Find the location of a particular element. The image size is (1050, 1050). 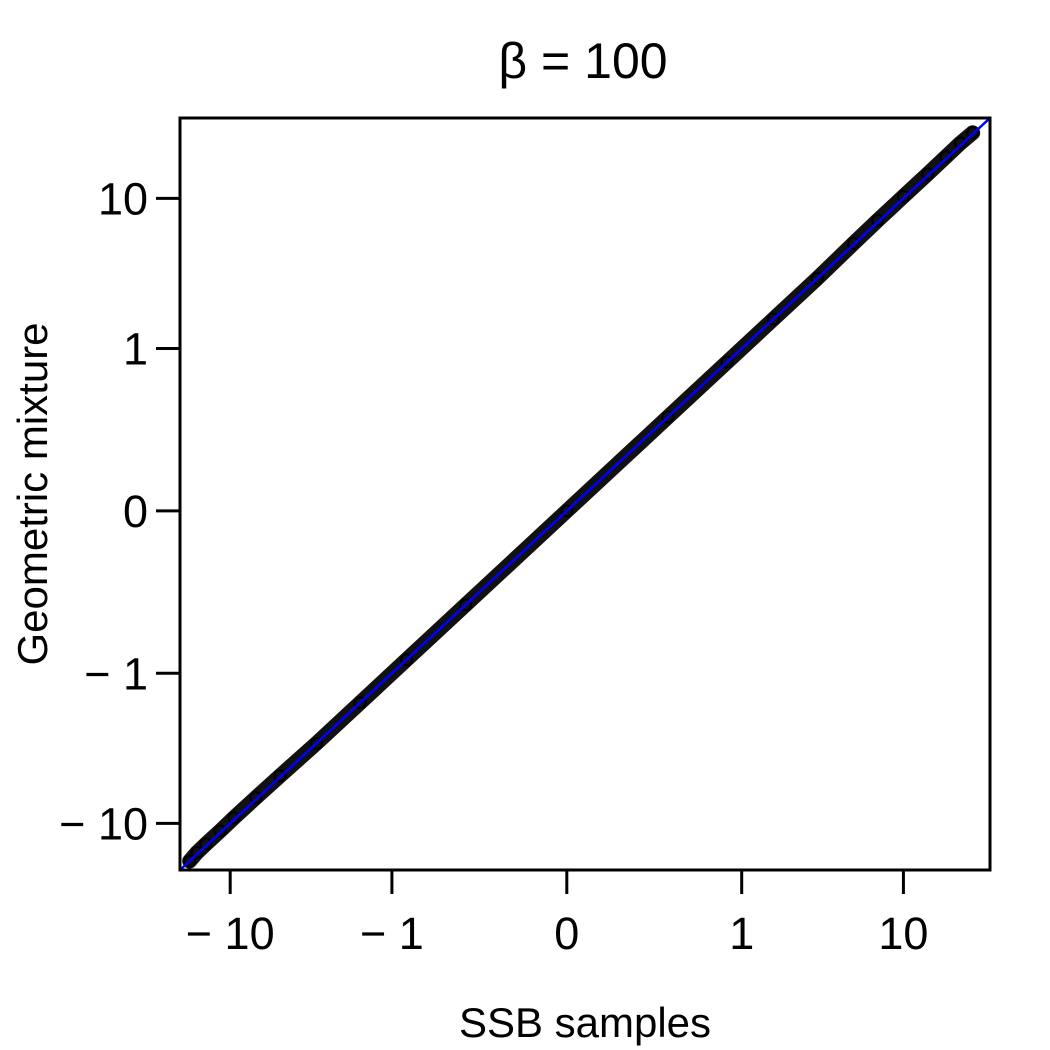

y-tick-label: 1 is located at coordinates (135, 349).